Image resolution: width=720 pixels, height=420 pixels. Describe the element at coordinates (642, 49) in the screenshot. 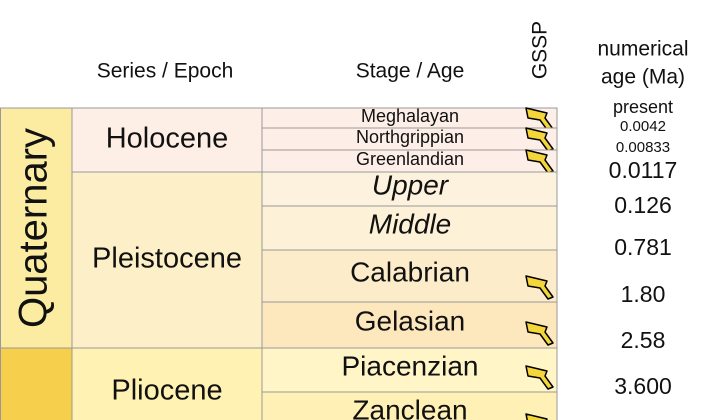

I see `header-age-line1: numerical` at that location.